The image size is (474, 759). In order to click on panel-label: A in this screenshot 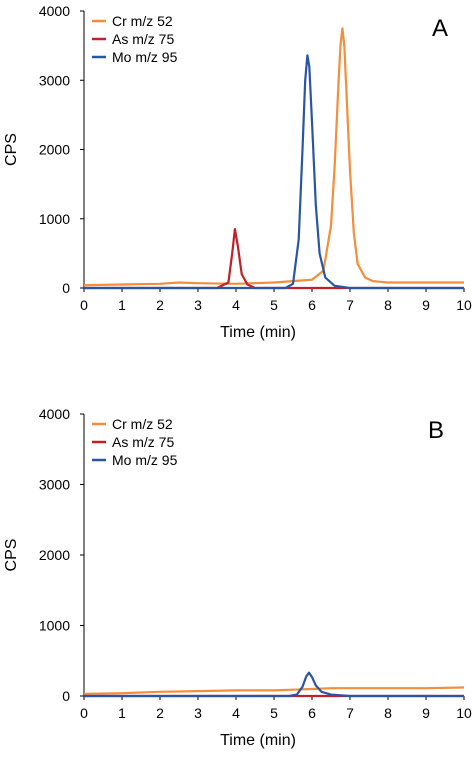, I will do `click(440, 28)`.